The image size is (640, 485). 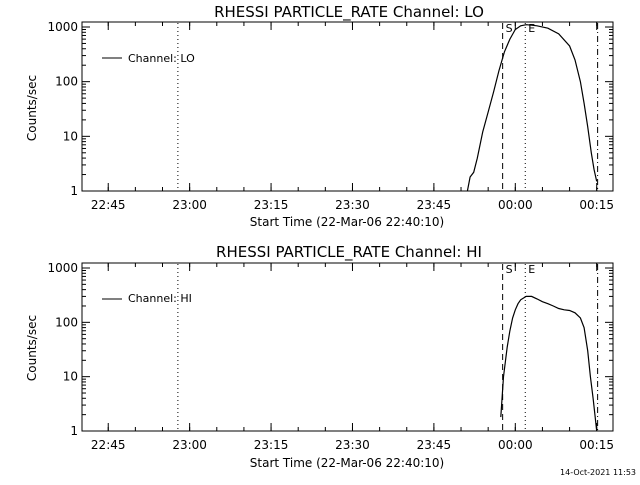 What do you see at coordinates (349, 12) in the screenshot?
I see `chart-title: RHESSI PARTICLE_RATE Channel: LO` at bounding box center [349, 12].